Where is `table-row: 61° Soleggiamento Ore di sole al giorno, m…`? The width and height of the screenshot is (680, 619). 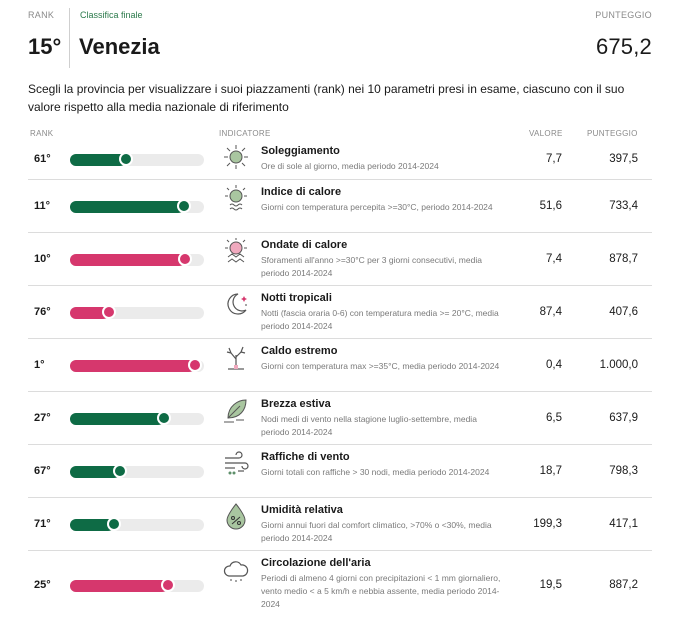
table-row: 61° Soleggiamento Ore di sole al giorno, m… is located at coordinates (340, 160).